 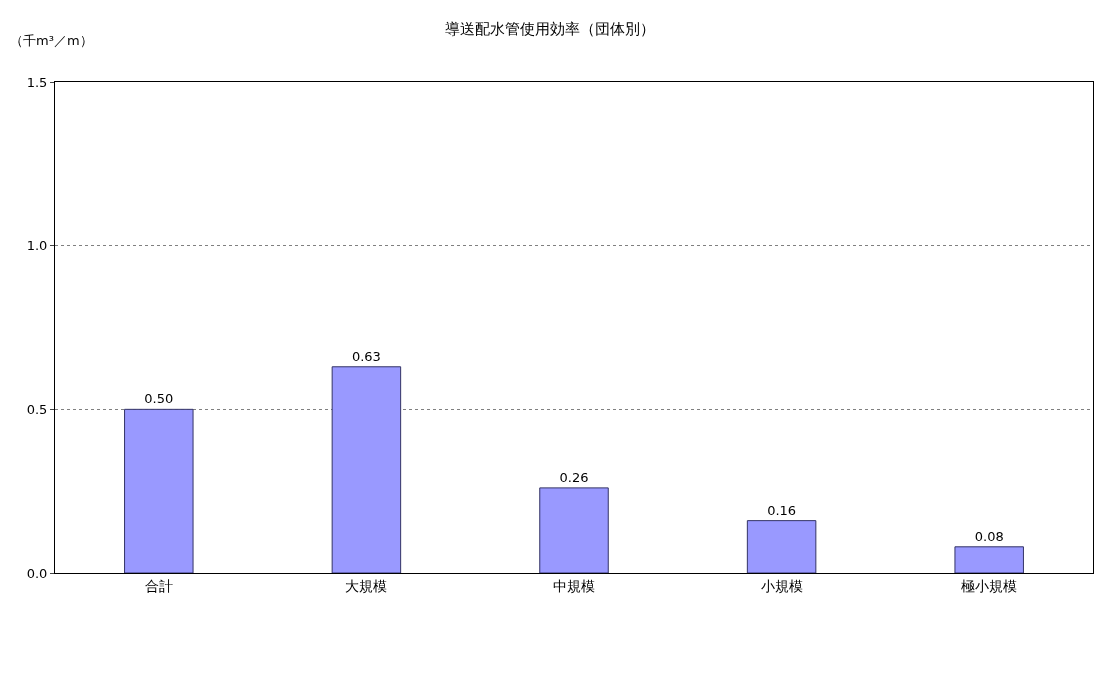 What do you see at coordinates (37, 82) in the screenshot?
I see `y-tick-label: 1.5` at bounding box center [37, 82].